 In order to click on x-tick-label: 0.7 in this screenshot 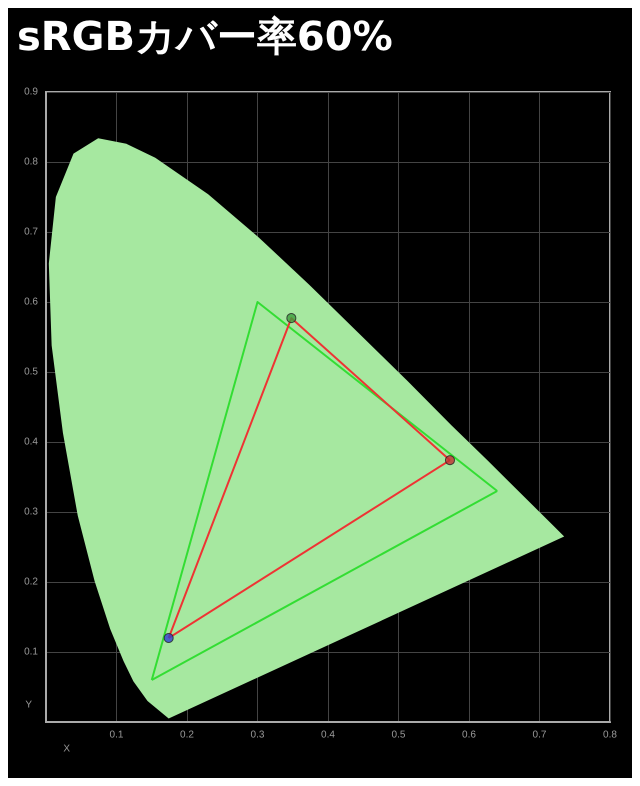, I will do `click(539, 735)`.